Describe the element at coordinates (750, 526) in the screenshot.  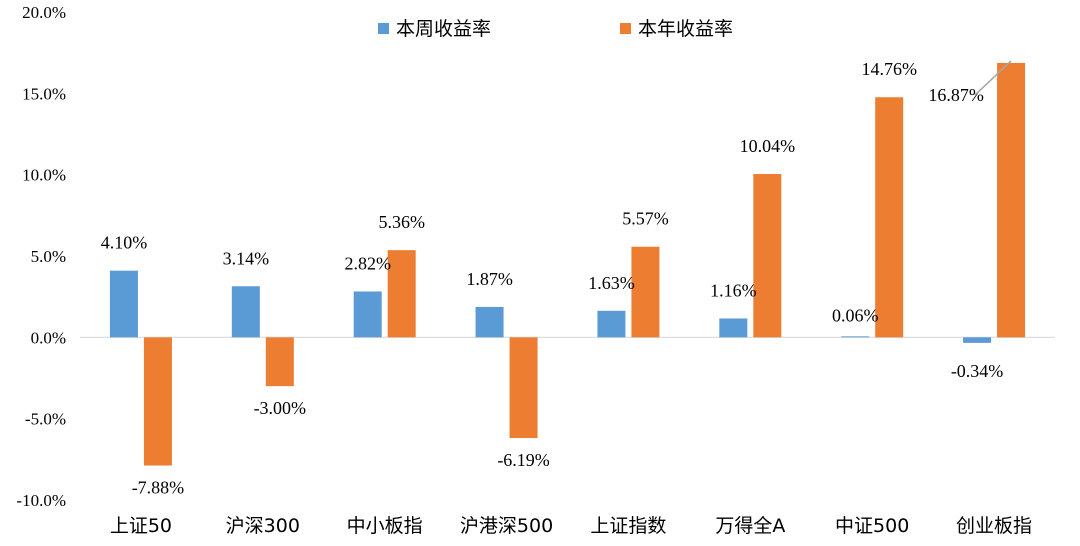
I see `x-category-label: 万得全A` at that location.